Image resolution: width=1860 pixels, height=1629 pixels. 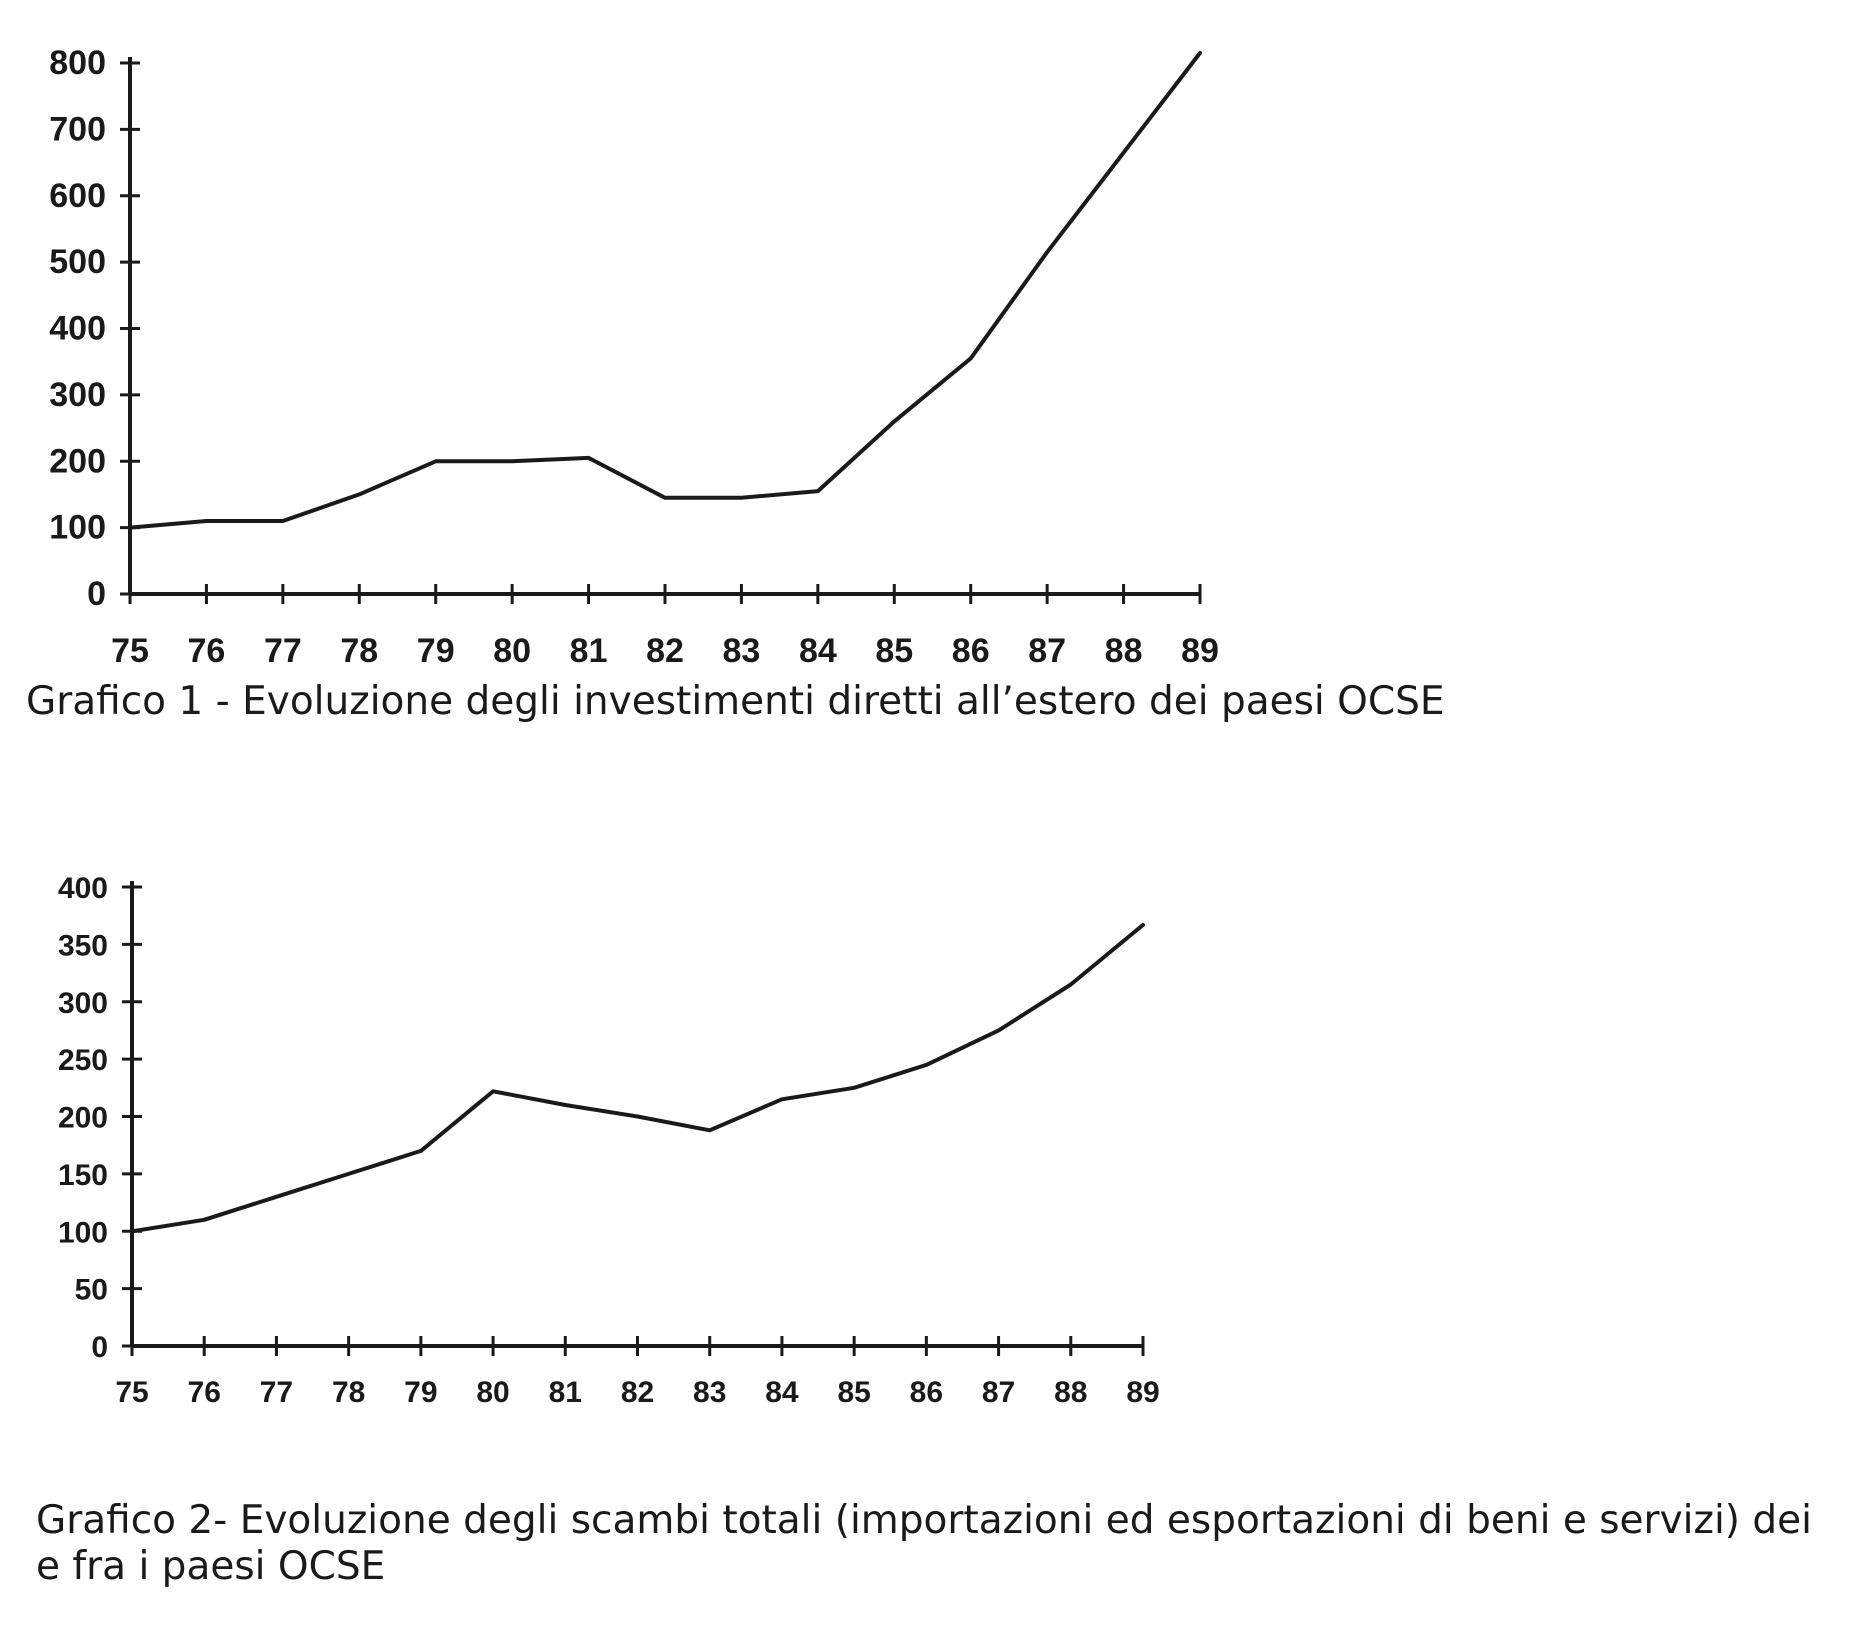 What do you see at coordinates (77, 196) in the screenshot?
I see `y-tick-label: 600` at bounding box center [77, 196].